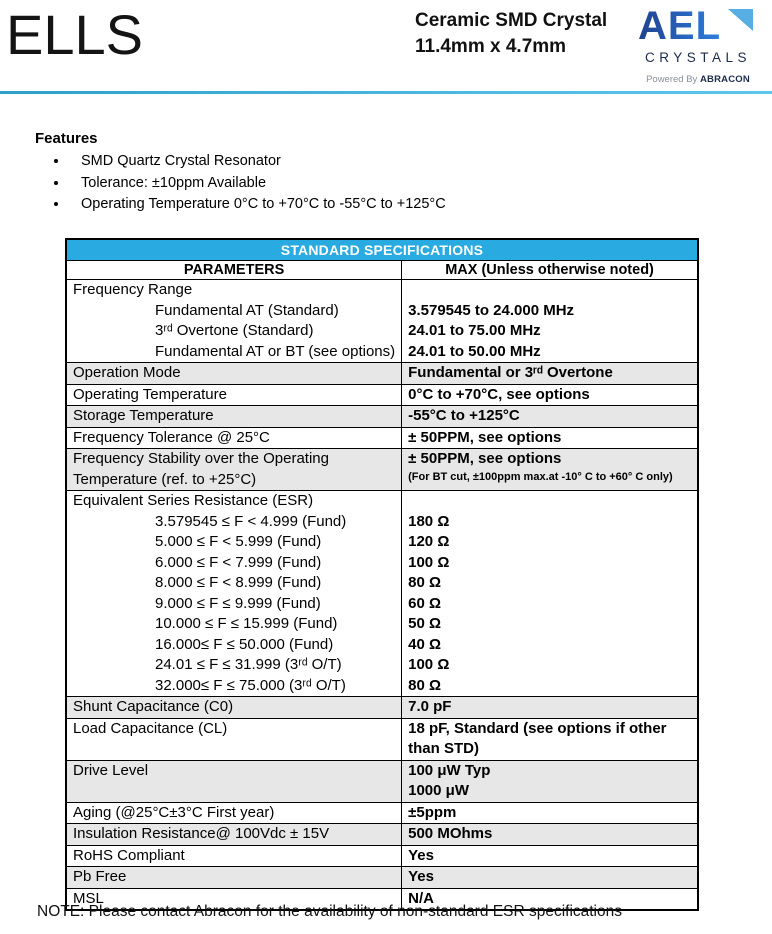 Image resolution: width=772 pixels, height=934 pixels. I want to click on param-subitem: 24.01 ≤ F ≤ 31.999 (3ʳᵈ O/T), so click(248, 664).